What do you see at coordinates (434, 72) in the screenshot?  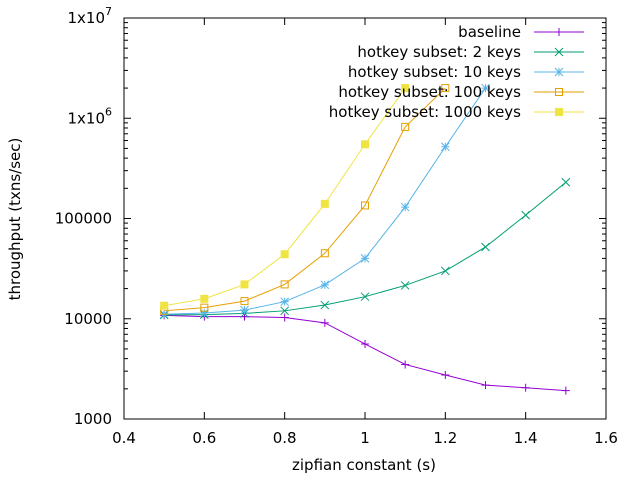 I see `legend-label: hotkey subset: 10 keys` at bounding box center [434, 72].